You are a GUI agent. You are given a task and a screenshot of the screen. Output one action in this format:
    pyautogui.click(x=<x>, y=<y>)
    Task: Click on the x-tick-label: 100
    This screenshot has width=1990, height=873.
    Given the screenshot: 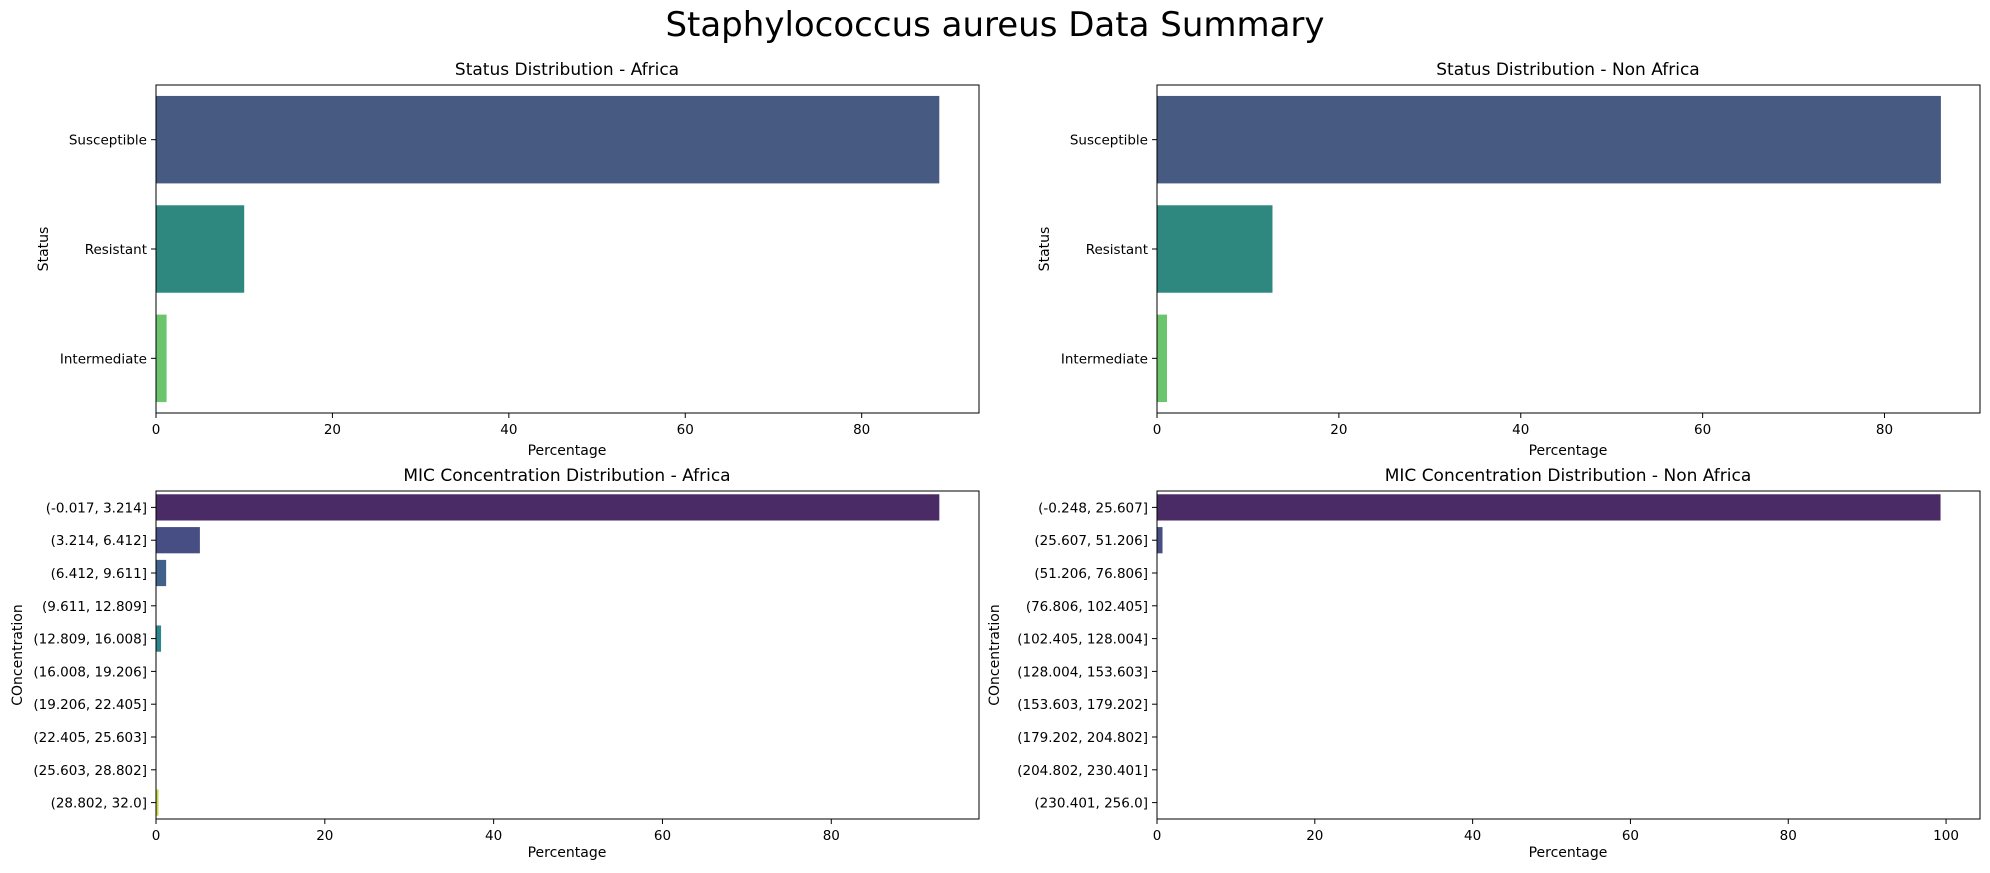 What is the action you would take?
    pyautogui.click(x=1946, y=836)
    